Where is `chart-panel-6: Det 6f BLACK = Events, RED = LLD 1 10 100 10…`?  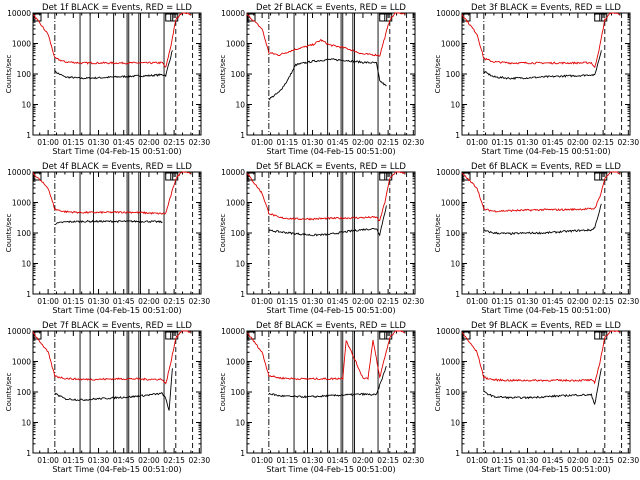
chart-panel-6: Det 6f BLACK = Events, RED = LLD 1 10 100 10… is located at coordinates (536, 238).